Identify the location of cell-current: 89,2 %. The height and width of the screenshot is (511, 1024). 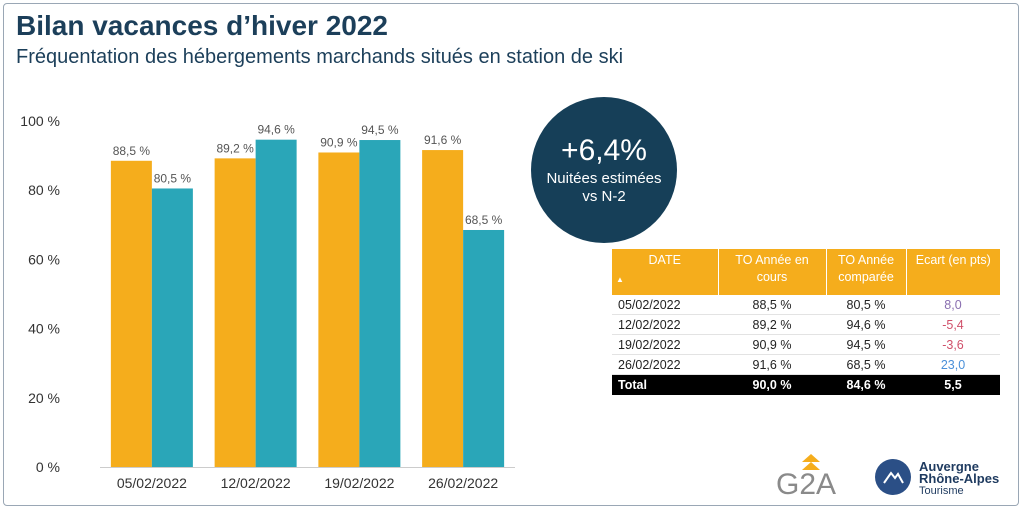
(772, 324).